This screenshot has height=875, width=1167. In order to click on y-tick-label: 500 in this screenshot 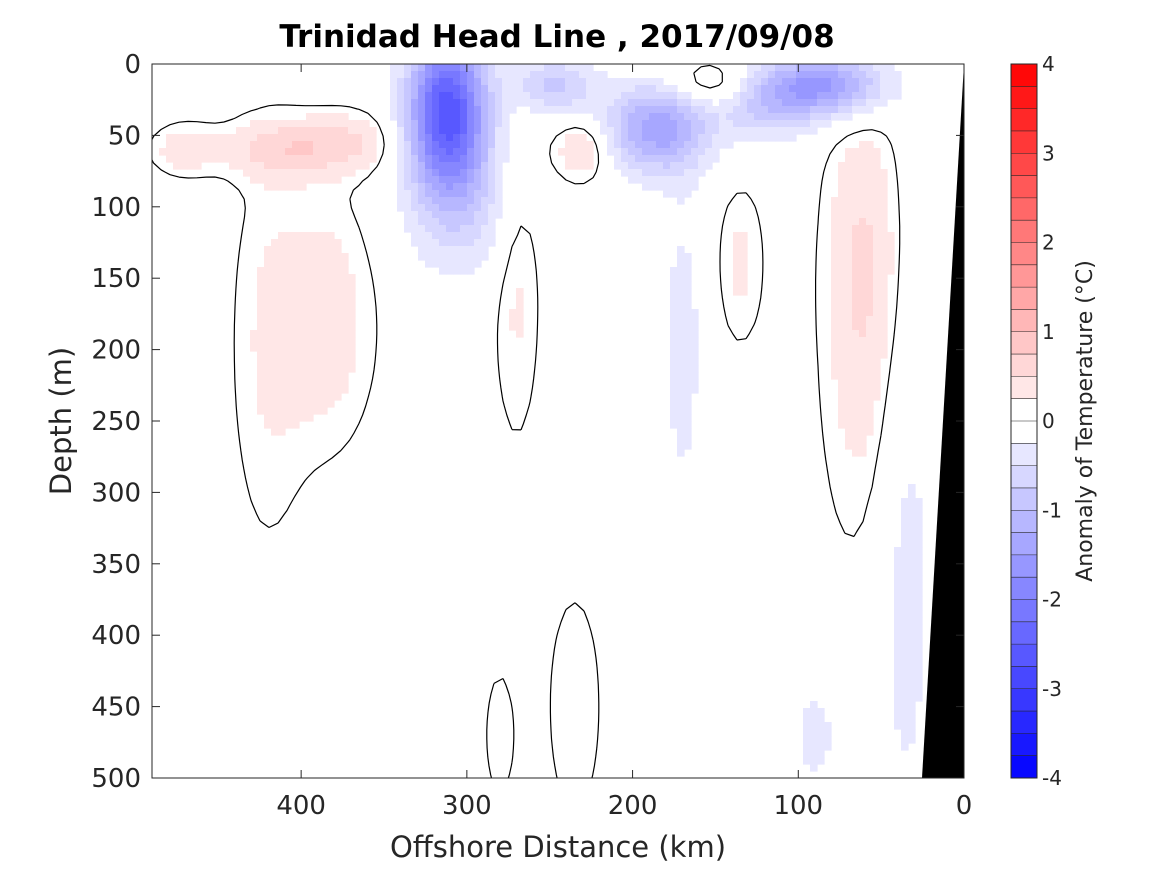, I will do `click(116, 779)`.